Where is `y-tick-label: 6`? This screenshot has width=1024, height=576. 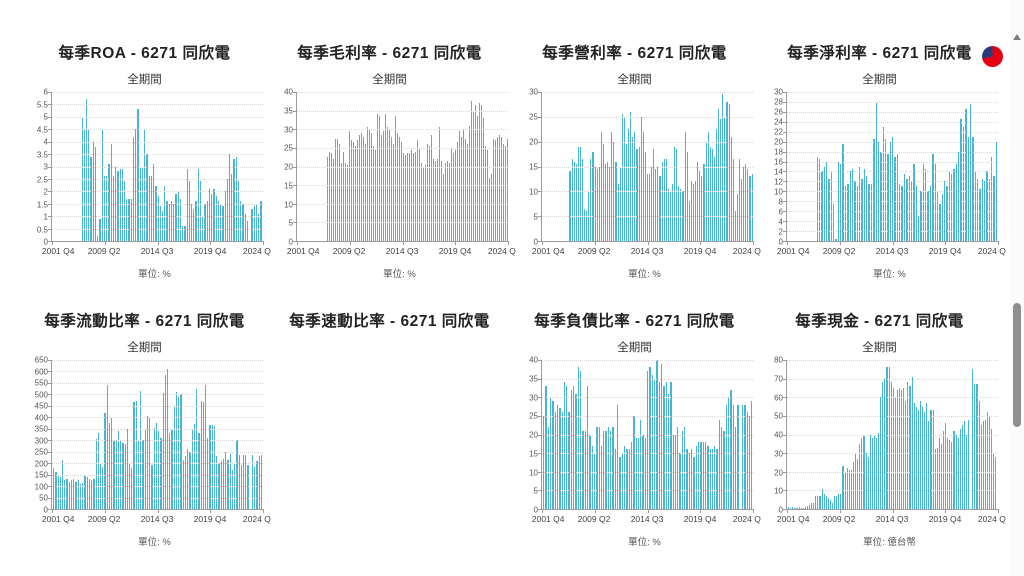 y-tick-label: 6 is located at coordinates (45, 92).